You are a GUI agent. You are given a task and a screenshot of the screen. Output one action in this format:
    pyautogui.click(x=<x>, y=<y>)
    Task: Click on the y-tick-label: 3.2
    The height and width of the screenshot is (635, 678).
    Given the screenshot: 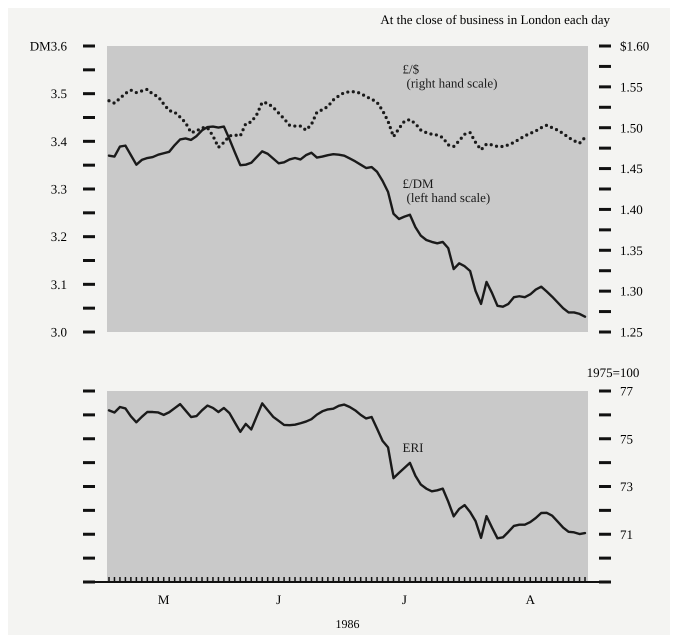 What is the action you would take?
    pyautogui.click(x=58, y=236)
    